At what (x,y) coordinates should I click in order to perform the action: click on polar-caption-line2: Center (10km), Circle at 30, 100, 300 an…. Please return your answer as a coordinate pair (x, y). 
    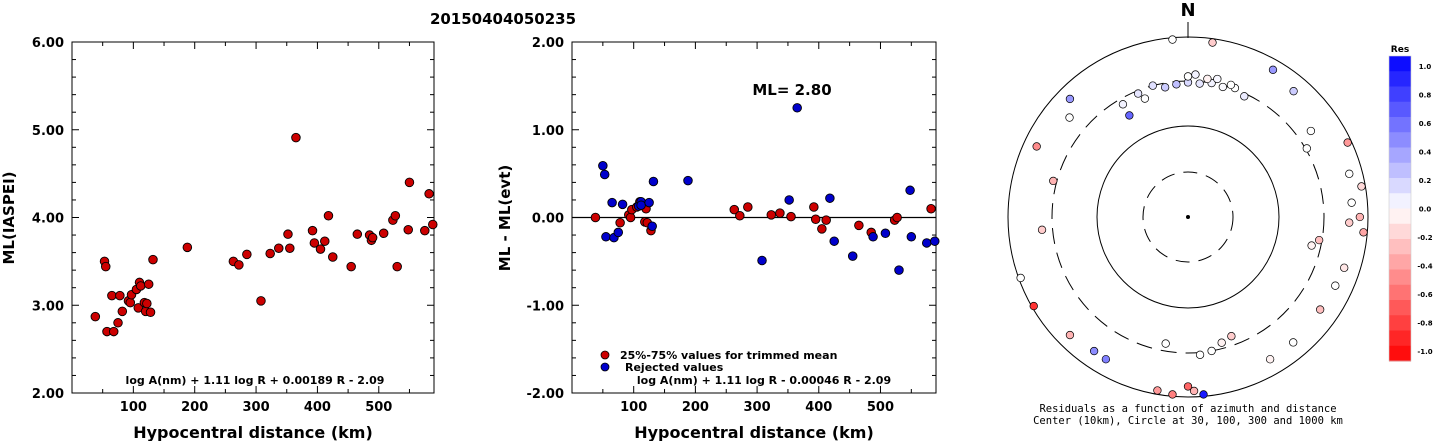
    Looking at the image, I should click on (1188, 421).